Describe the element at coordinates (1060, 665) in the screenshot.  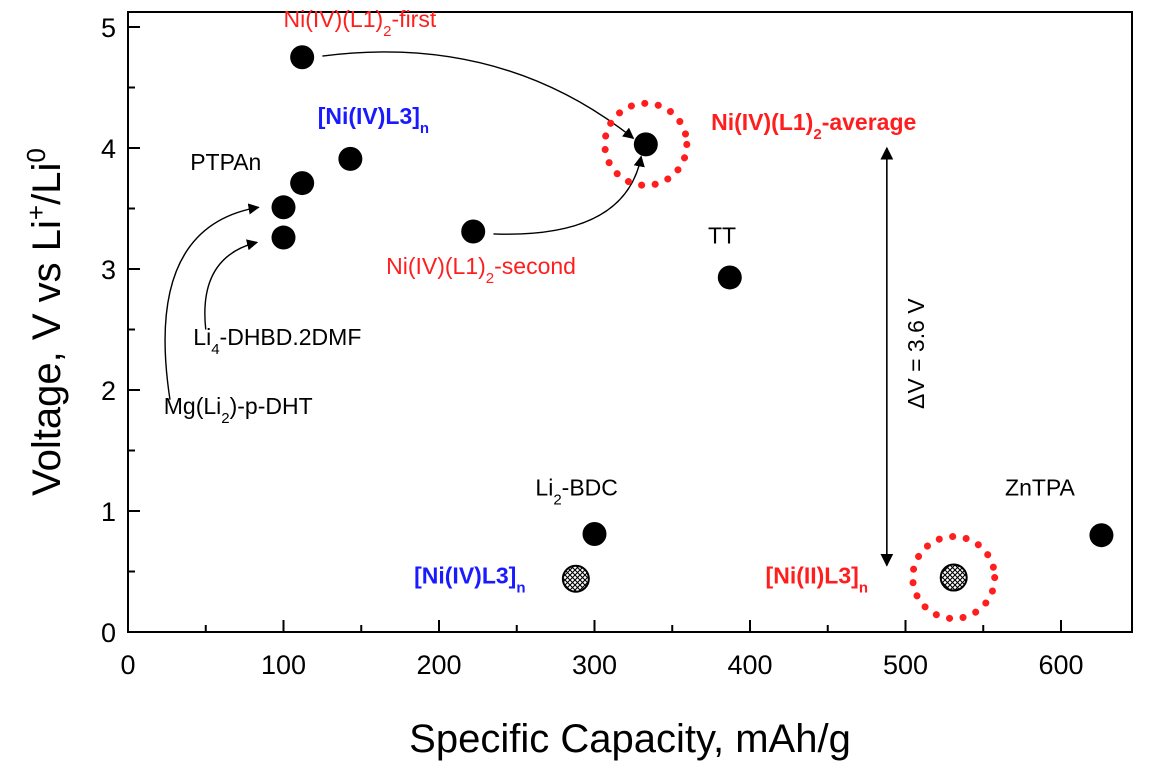
I see `x-tick-label: 600` at that location.